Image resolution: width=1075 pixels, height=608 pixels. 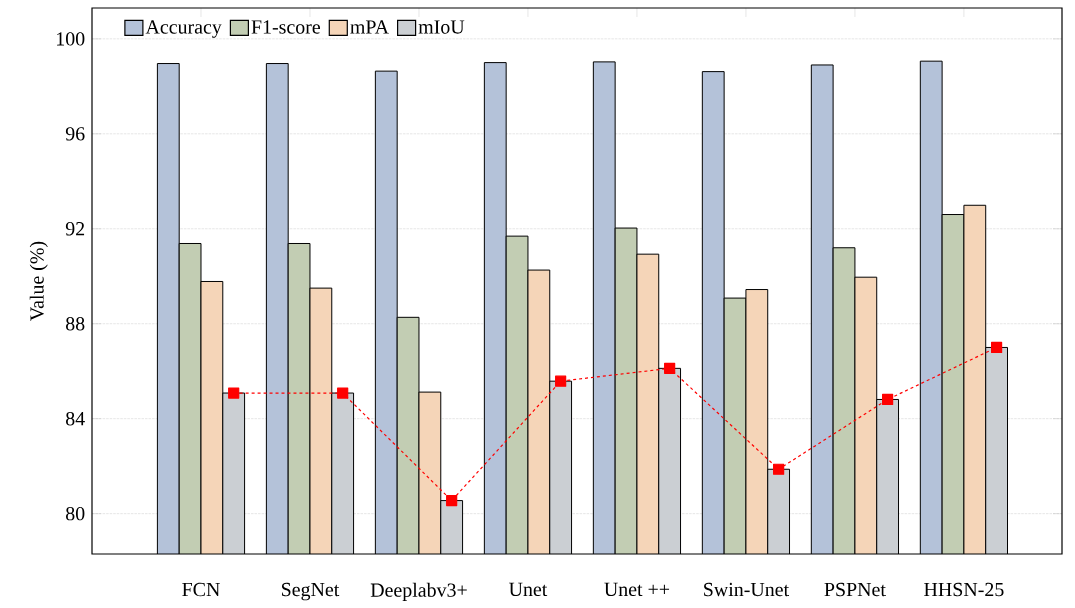 What do you see at coordinates (75, 419) in the screenshot?
I see `y-tick-label: 84` at bounding box center [75, 419].